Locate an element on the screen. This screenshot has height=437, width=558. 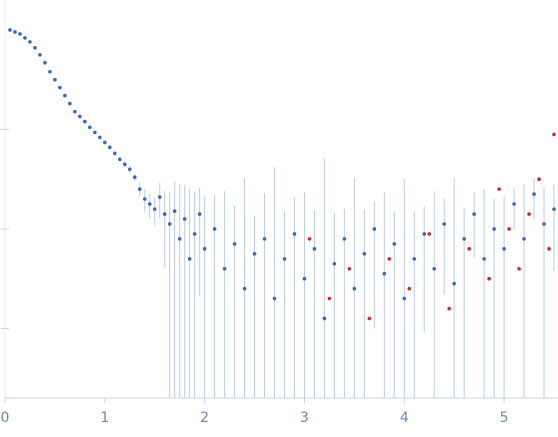
x-tick-label: 0 is located at coordinates (5, 418).